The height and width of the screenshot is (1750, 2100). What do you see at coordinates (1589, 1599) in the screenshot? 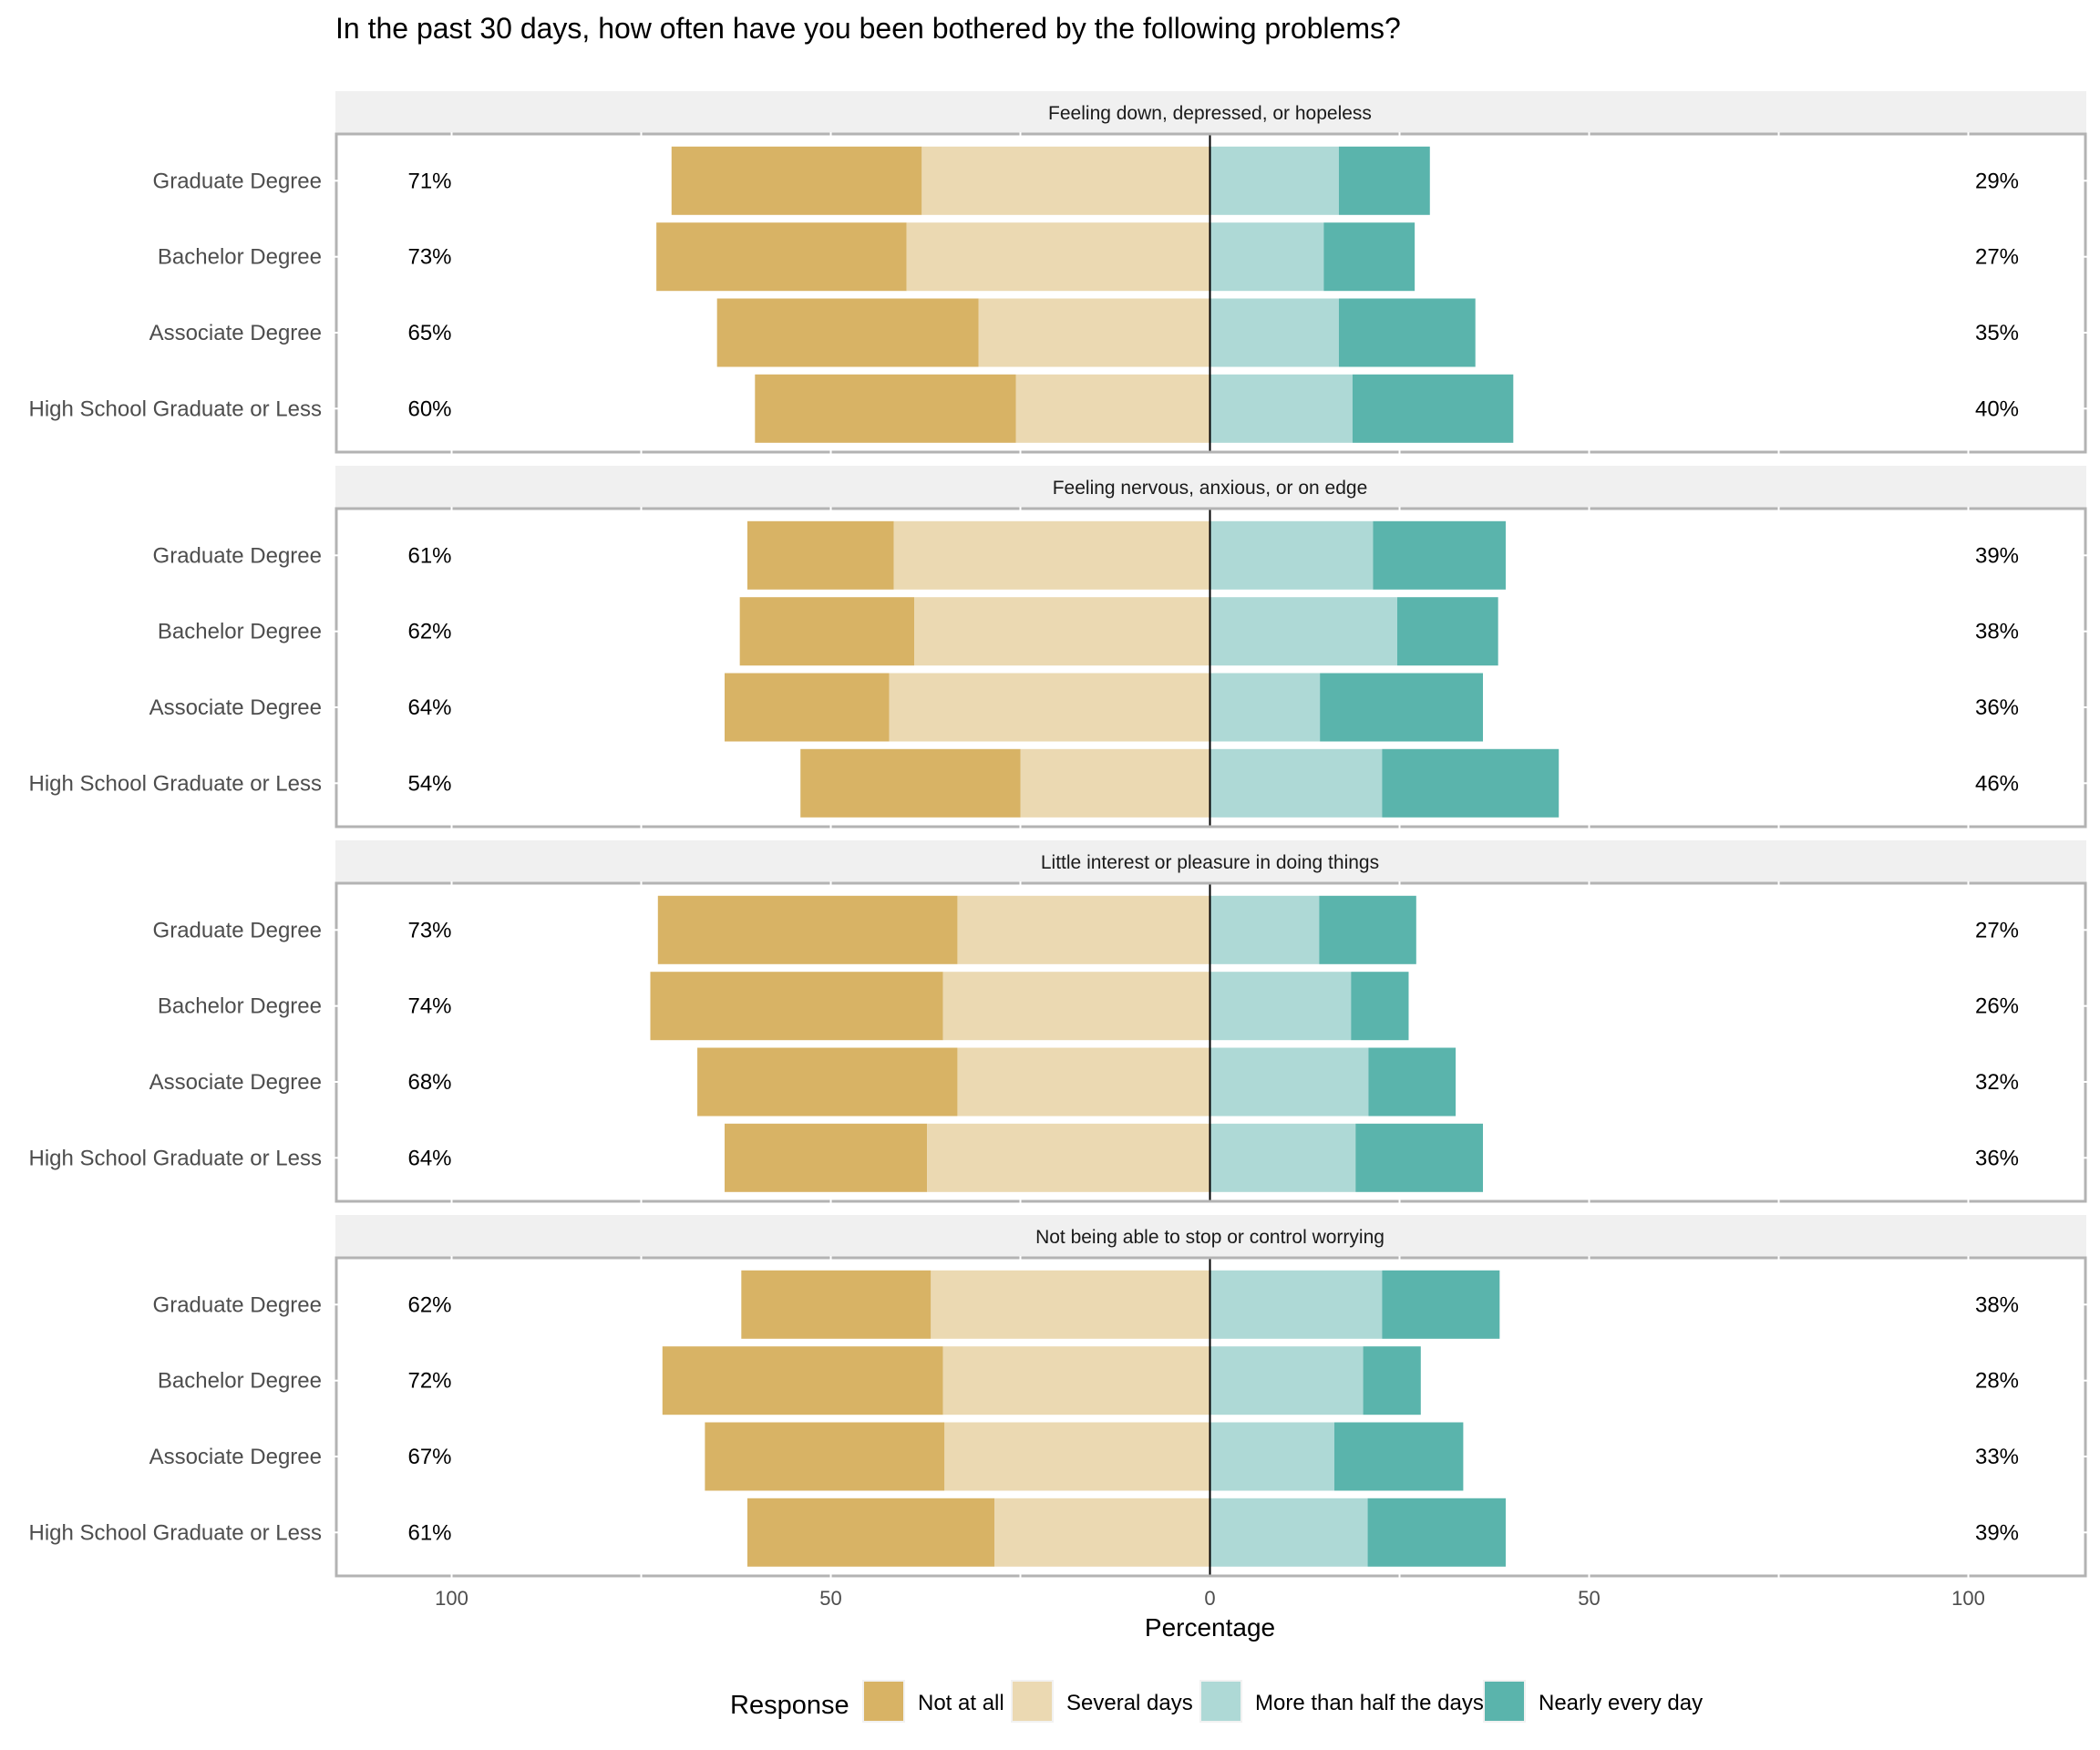
I see `x-tick-label: 50` at bounding box center [1589, 1599].